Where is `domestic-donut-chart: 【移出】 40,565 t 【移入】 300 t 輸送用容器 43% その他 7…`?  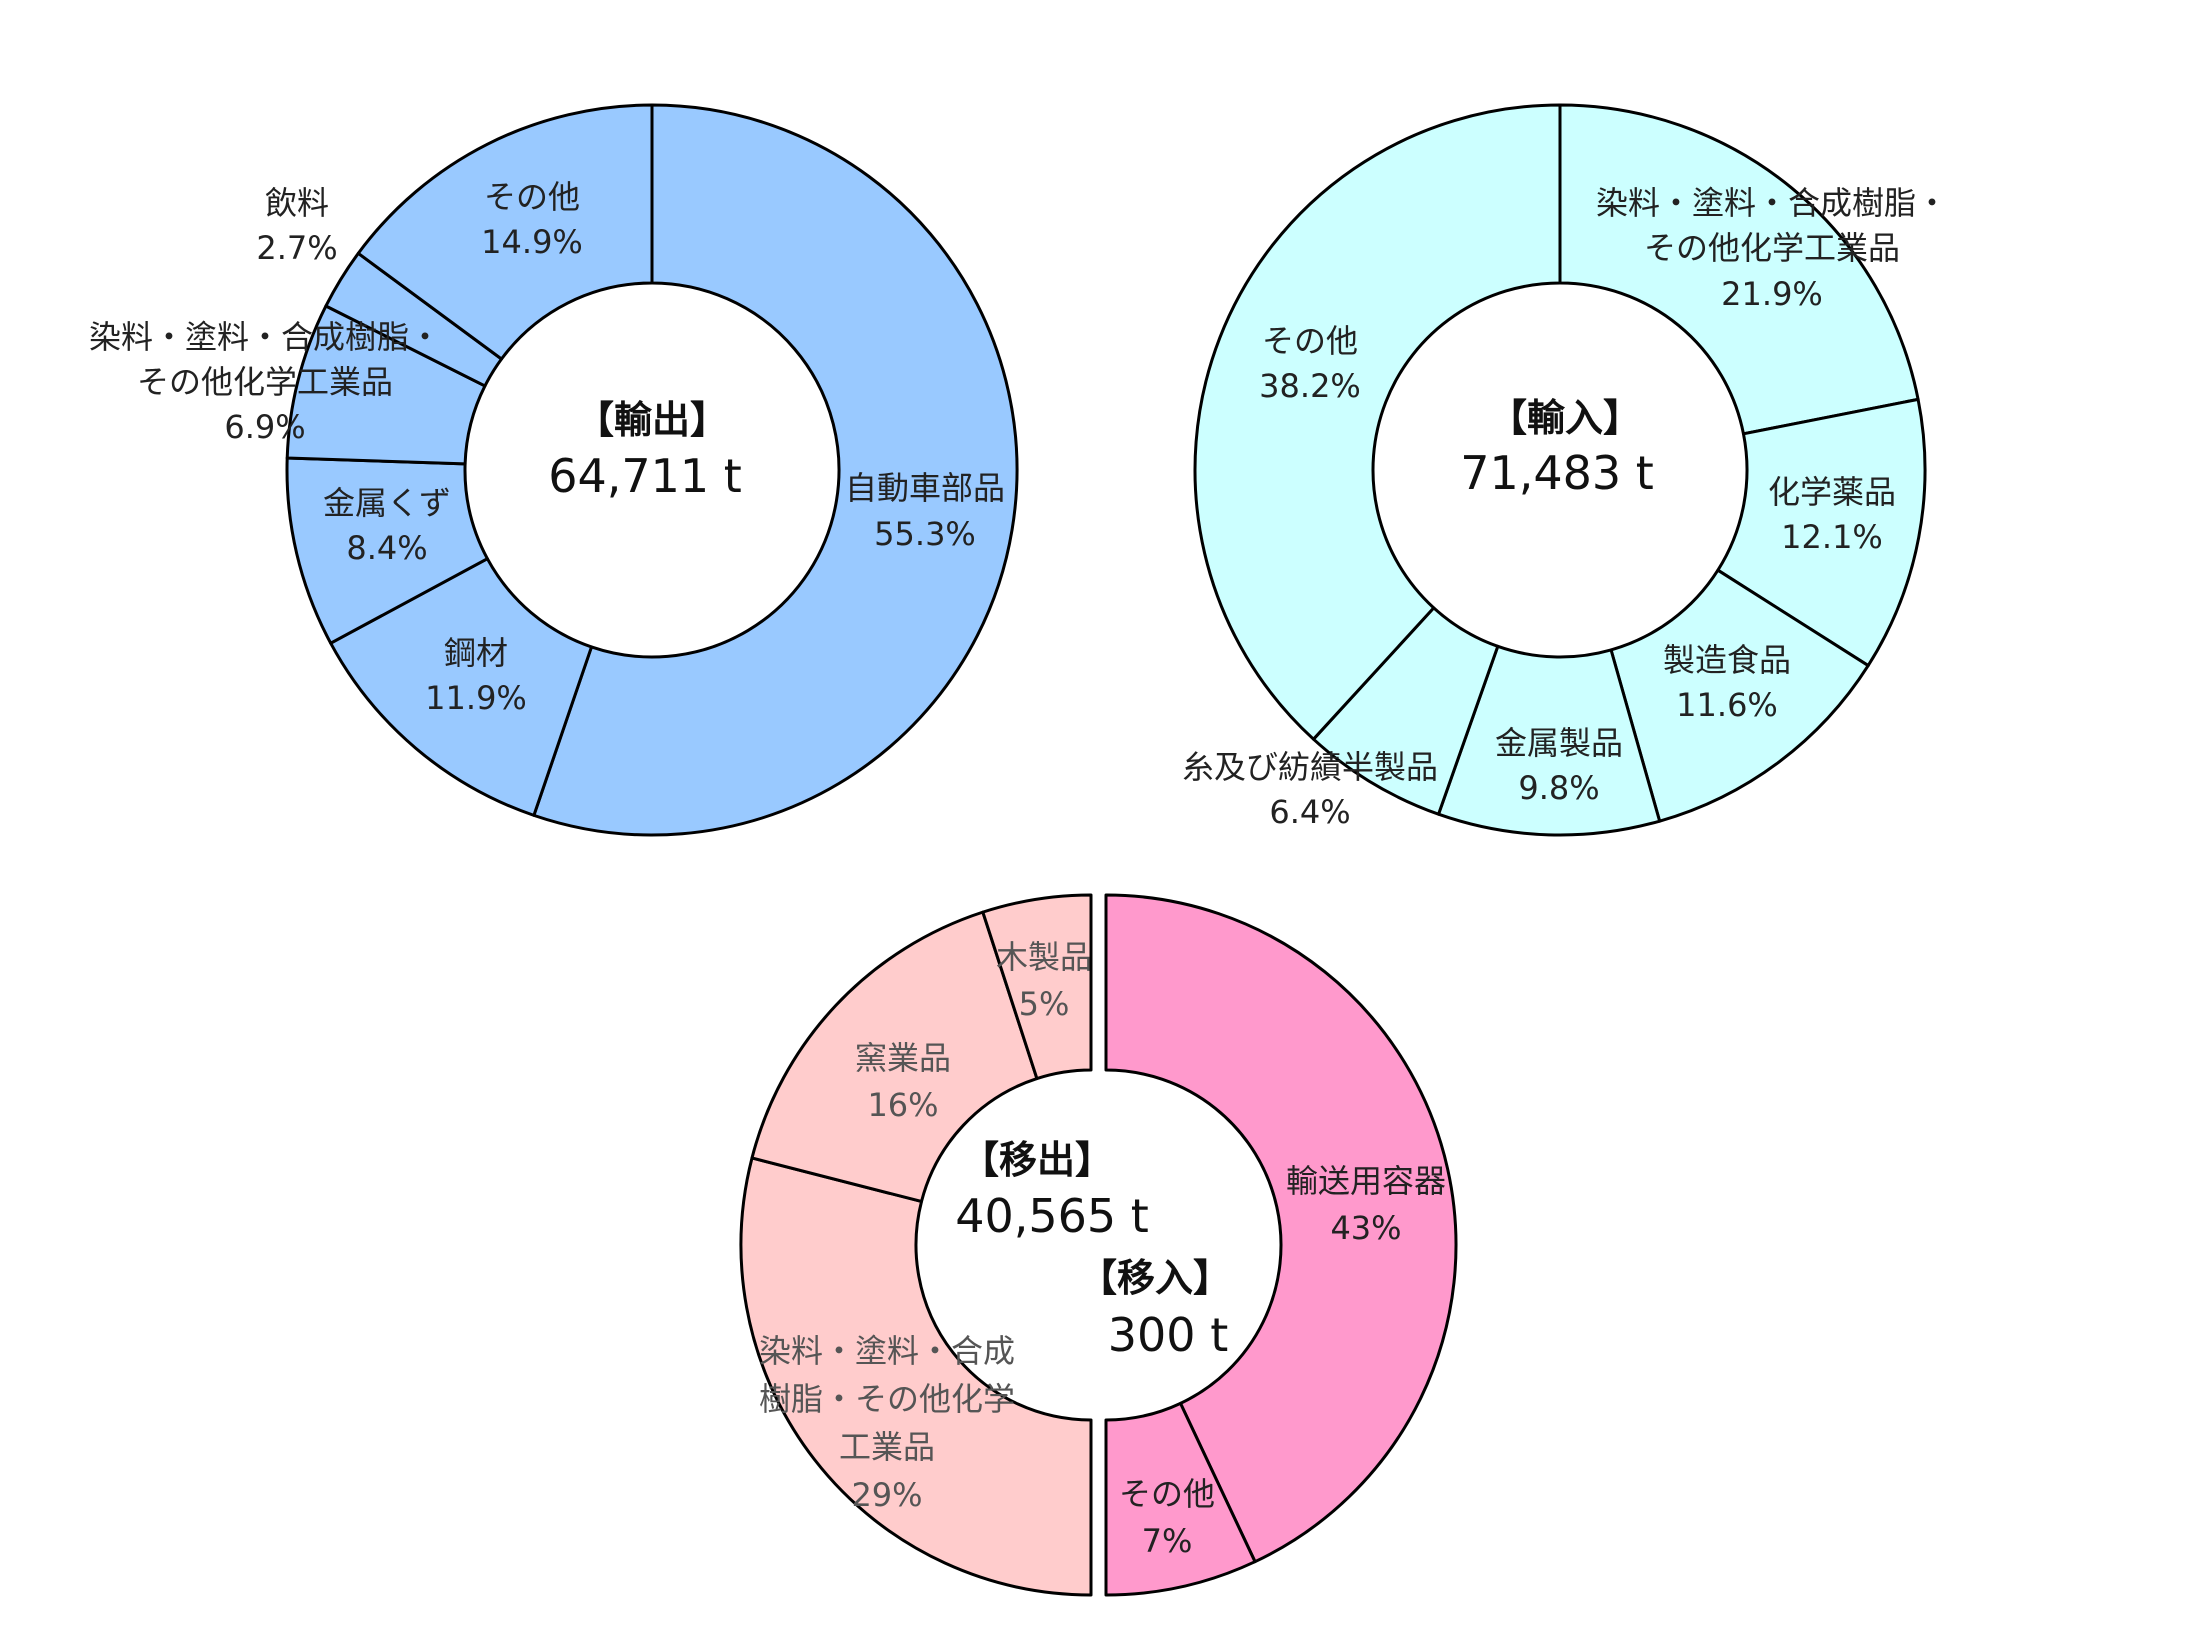 domestic-donut-chart: 【移出】 40,565 t 【移入】 300 t 輸送用容器 43% その他 7… is located at coordinates (1098, 1245).